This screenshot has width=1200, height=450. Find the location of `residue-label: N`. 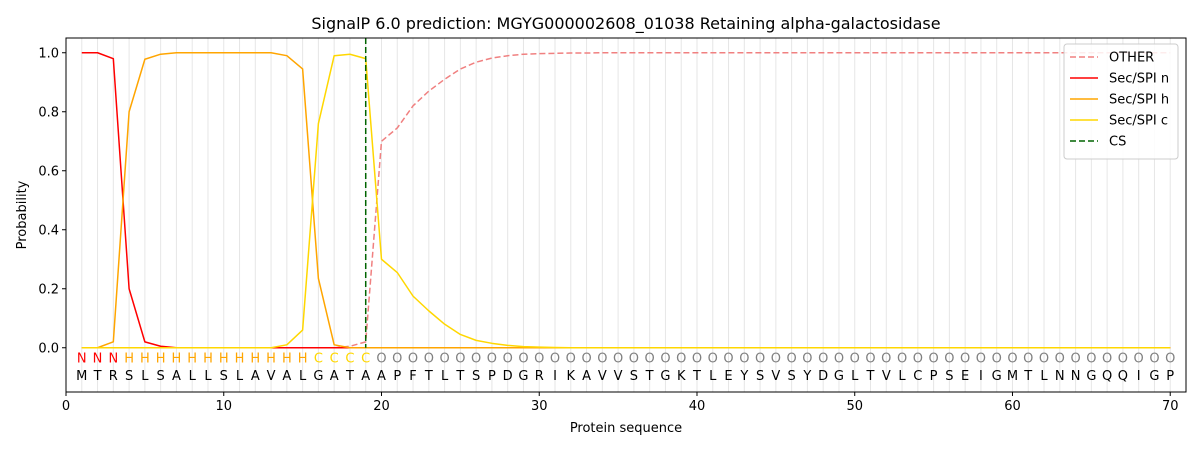

residue-label: N is located at coordinates (1076, 376).